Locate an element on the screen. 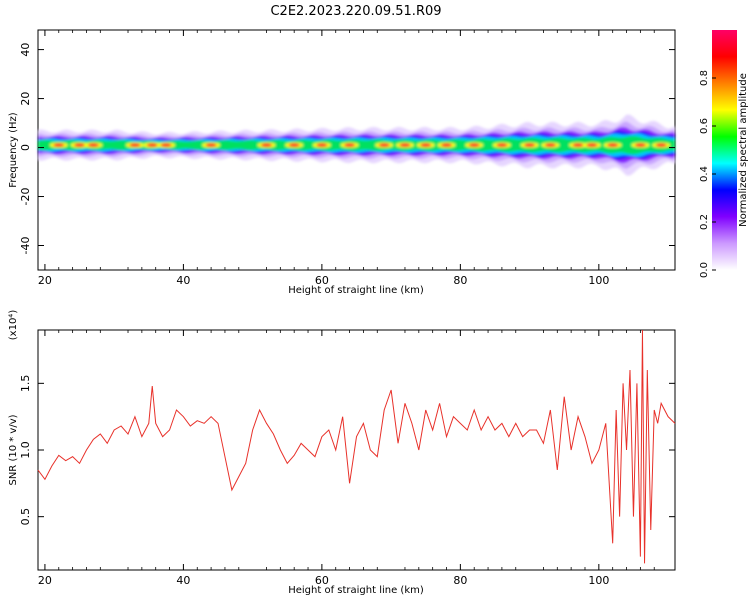 This screenshot has height=600, width=750. colorbar-tick-label: 0.2 is located at coordinates (704, 222).